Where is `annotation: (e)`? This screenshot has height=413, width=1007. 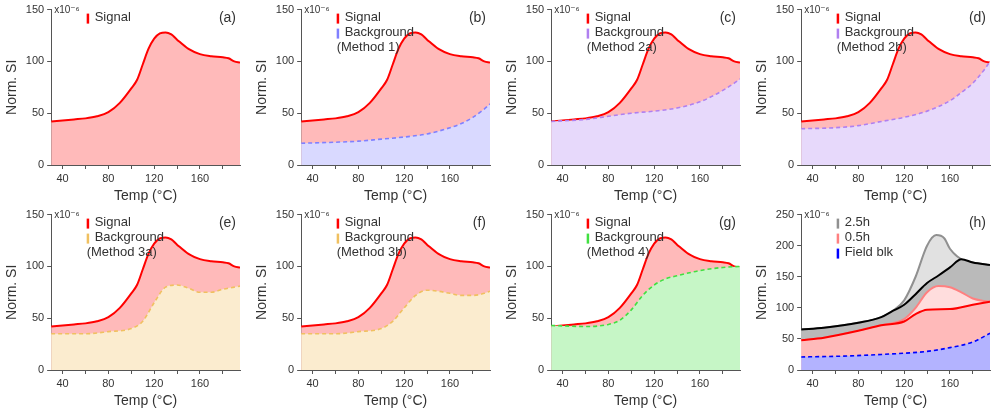 annotation: (e) is located at coordinates (227, 222).